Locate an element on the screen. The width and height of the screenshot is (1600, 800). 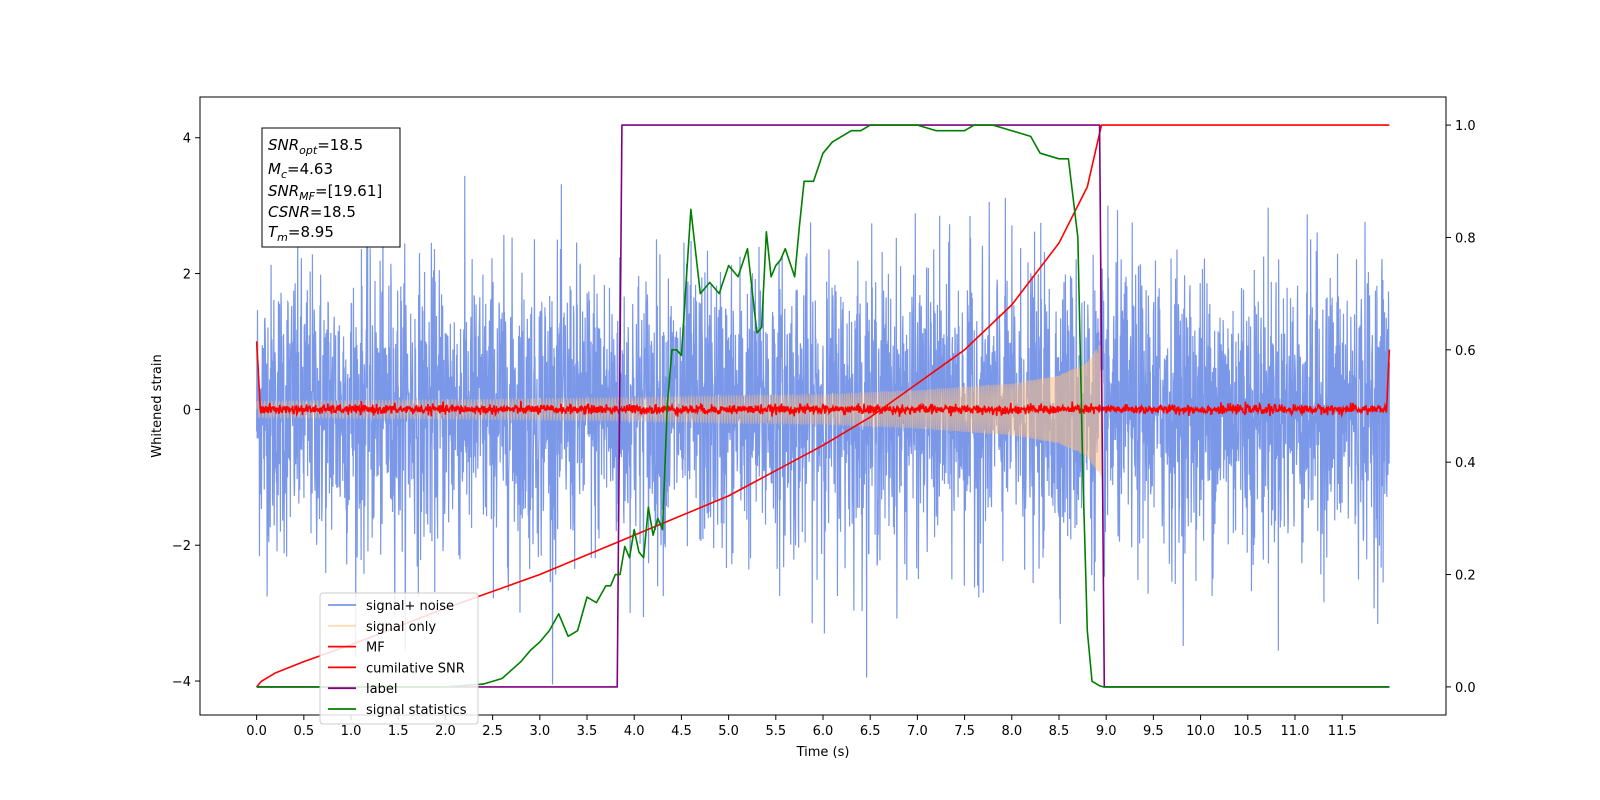
info-box-frame is located at coordinates (331, 187).